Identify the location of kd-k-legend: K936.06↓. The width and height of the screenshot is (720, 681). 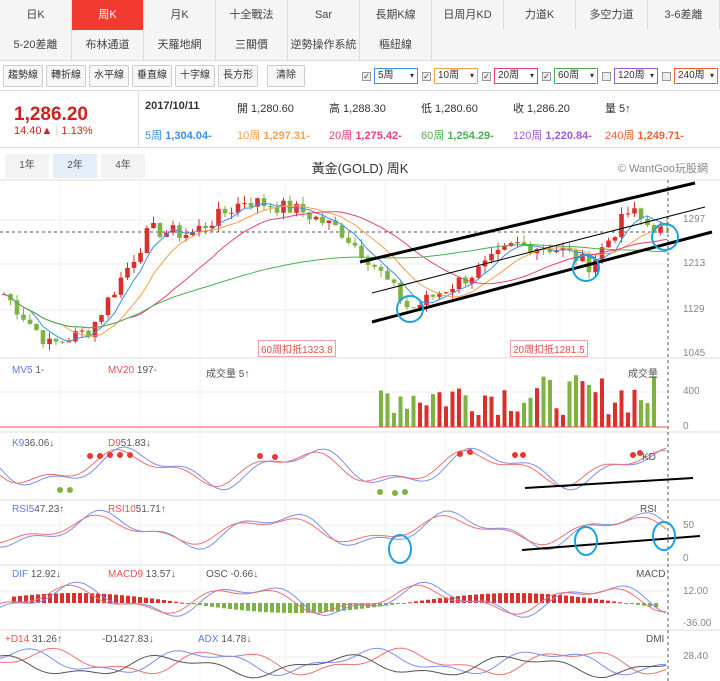
(33, 443).